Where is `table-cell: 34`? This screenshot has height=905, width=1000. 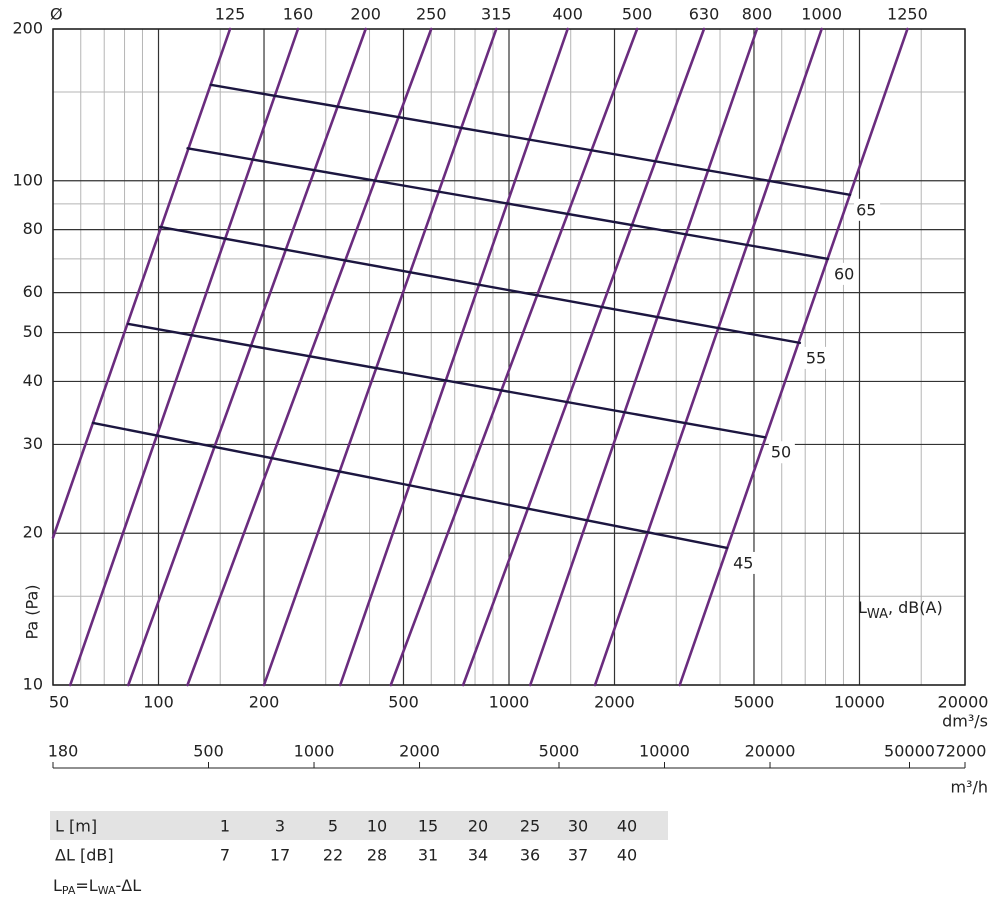 table-cell: 34 is located at coordinates (478, 855).